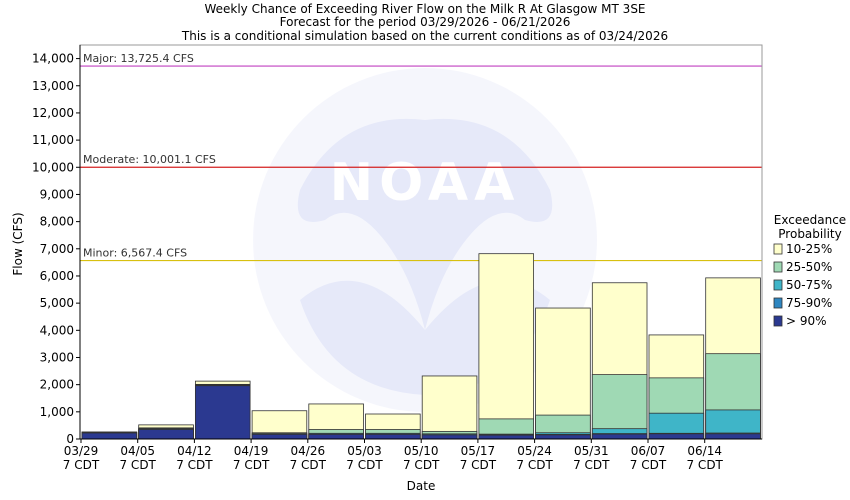 Image resolution: width=850 pixels, height=500 pixels. Describe the element at coordinates (138, 58) in the screenshot. I see `threshold-label-1: Major: 13,725.4 CFS` at that location.